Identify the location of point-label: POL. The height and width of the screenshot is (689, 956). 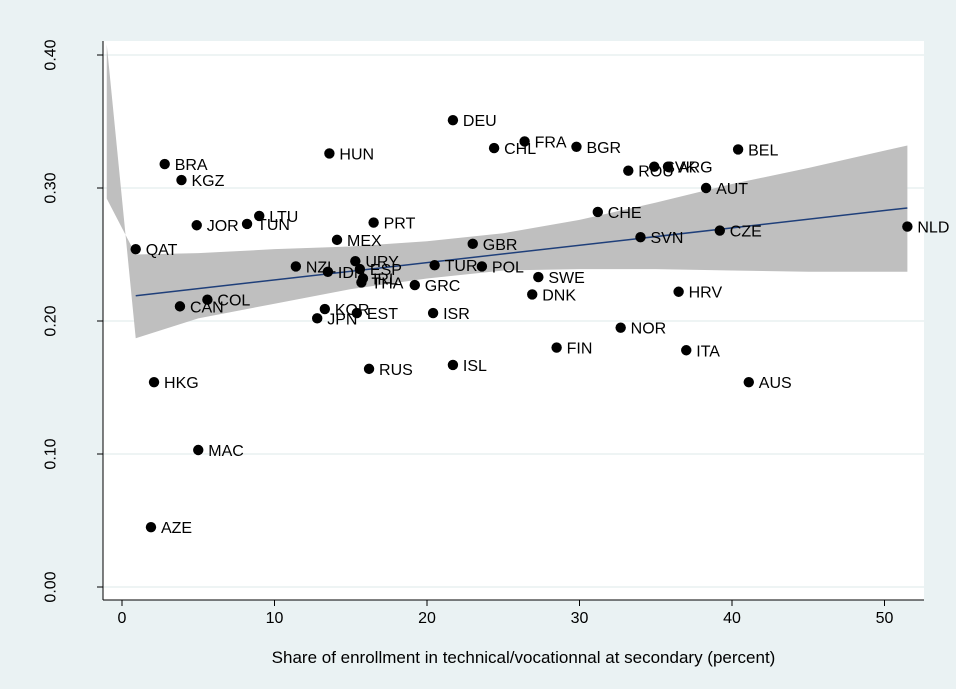
(508, 267).